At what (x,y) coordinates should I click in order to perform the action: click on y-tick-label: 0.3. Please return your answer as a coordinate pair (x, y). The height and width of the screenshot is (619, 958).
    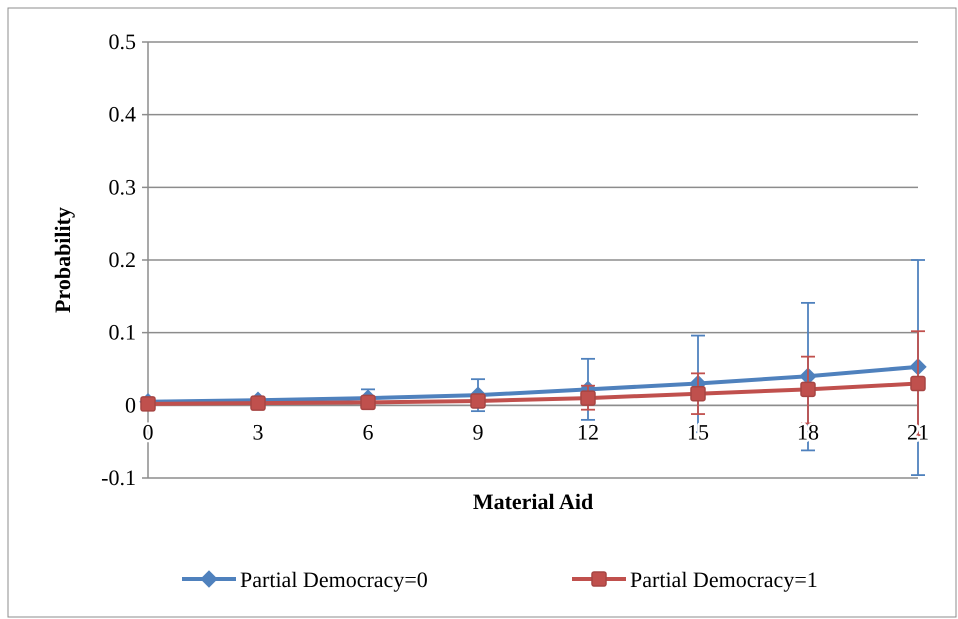
    Looking at the image, I should click on (122, 187).